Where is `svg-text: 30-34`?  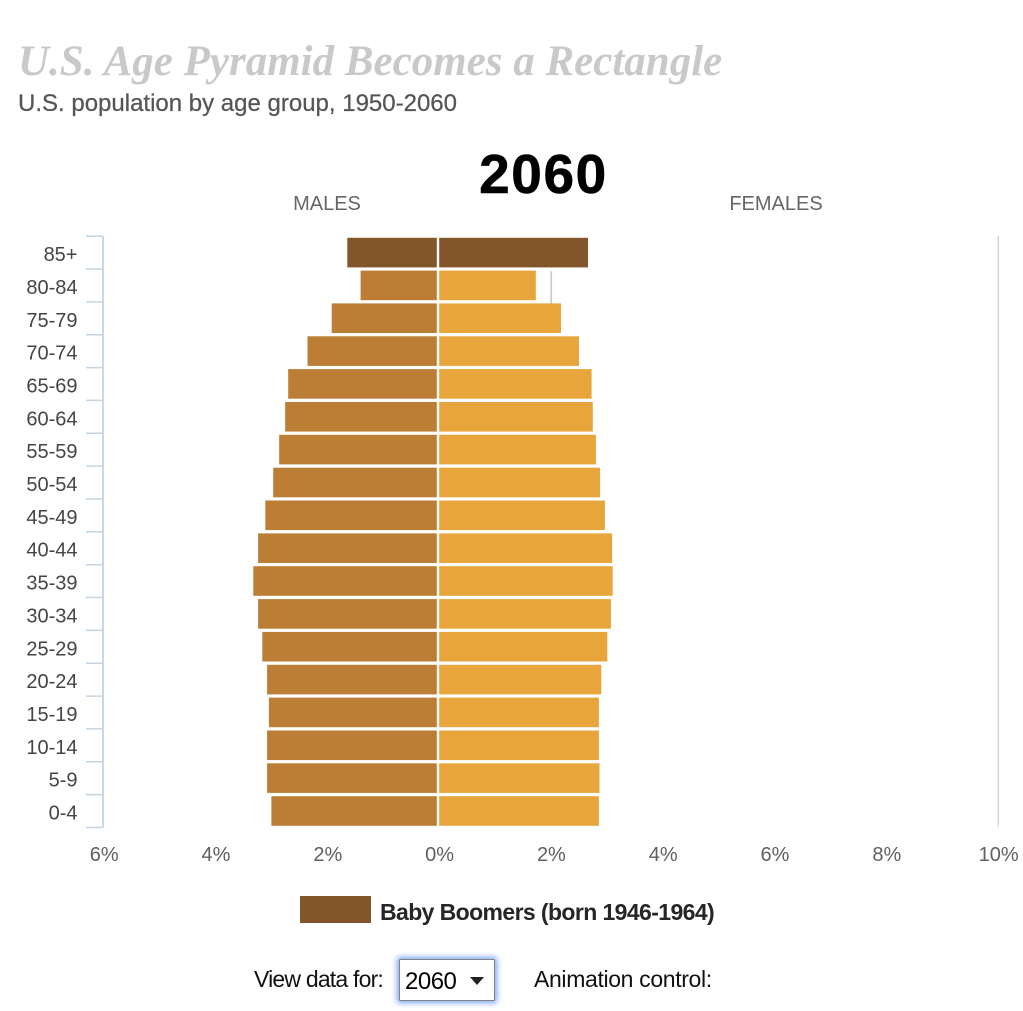 svg-text: 30-34 is located at coordinates (51, 616).